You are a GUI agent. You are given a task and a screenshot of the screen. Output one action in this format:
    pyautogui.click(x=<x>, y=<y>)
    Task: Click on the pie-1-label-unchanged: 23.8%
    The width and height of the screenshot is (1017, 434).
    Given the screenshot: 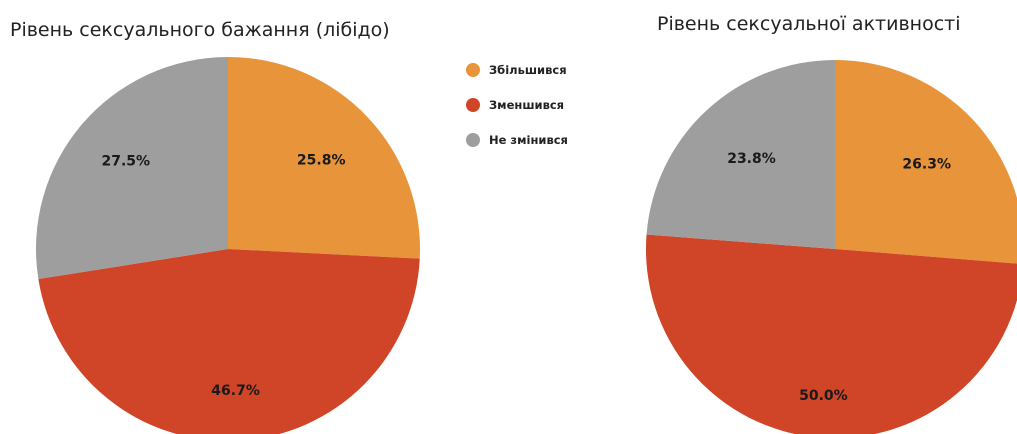 What is the action you would take?
    pyautogui.click(x=751, y=159)
    